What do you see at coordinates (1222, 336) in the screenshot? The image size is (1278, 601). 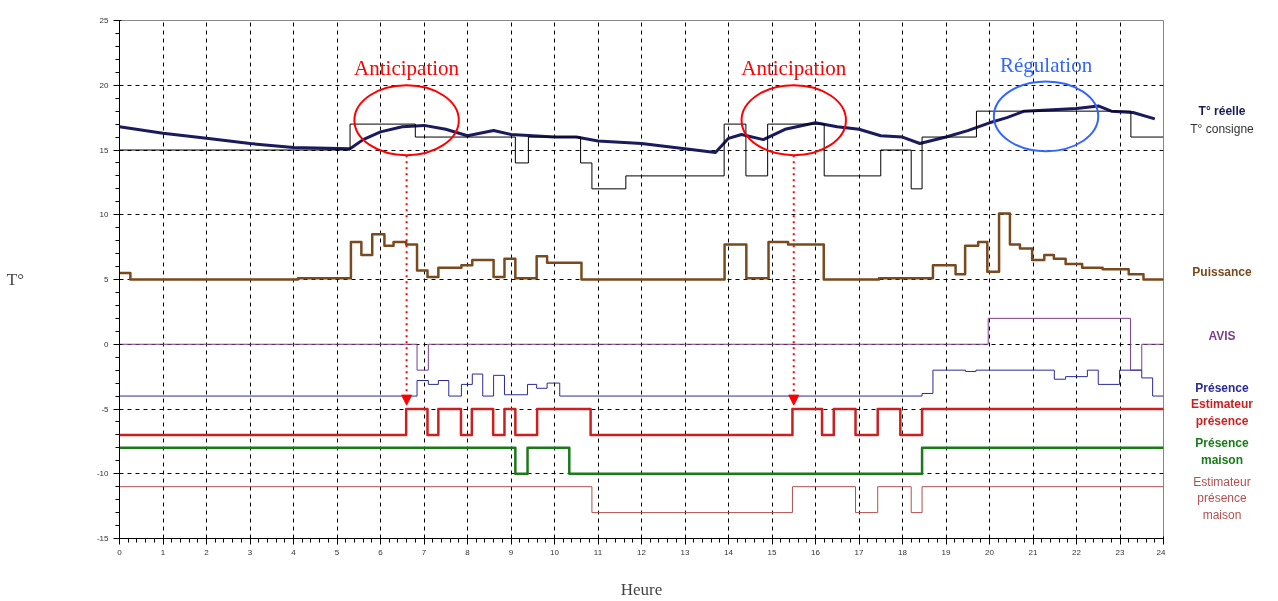 I see `text: AVIS` at bounding box center [1222, 336].